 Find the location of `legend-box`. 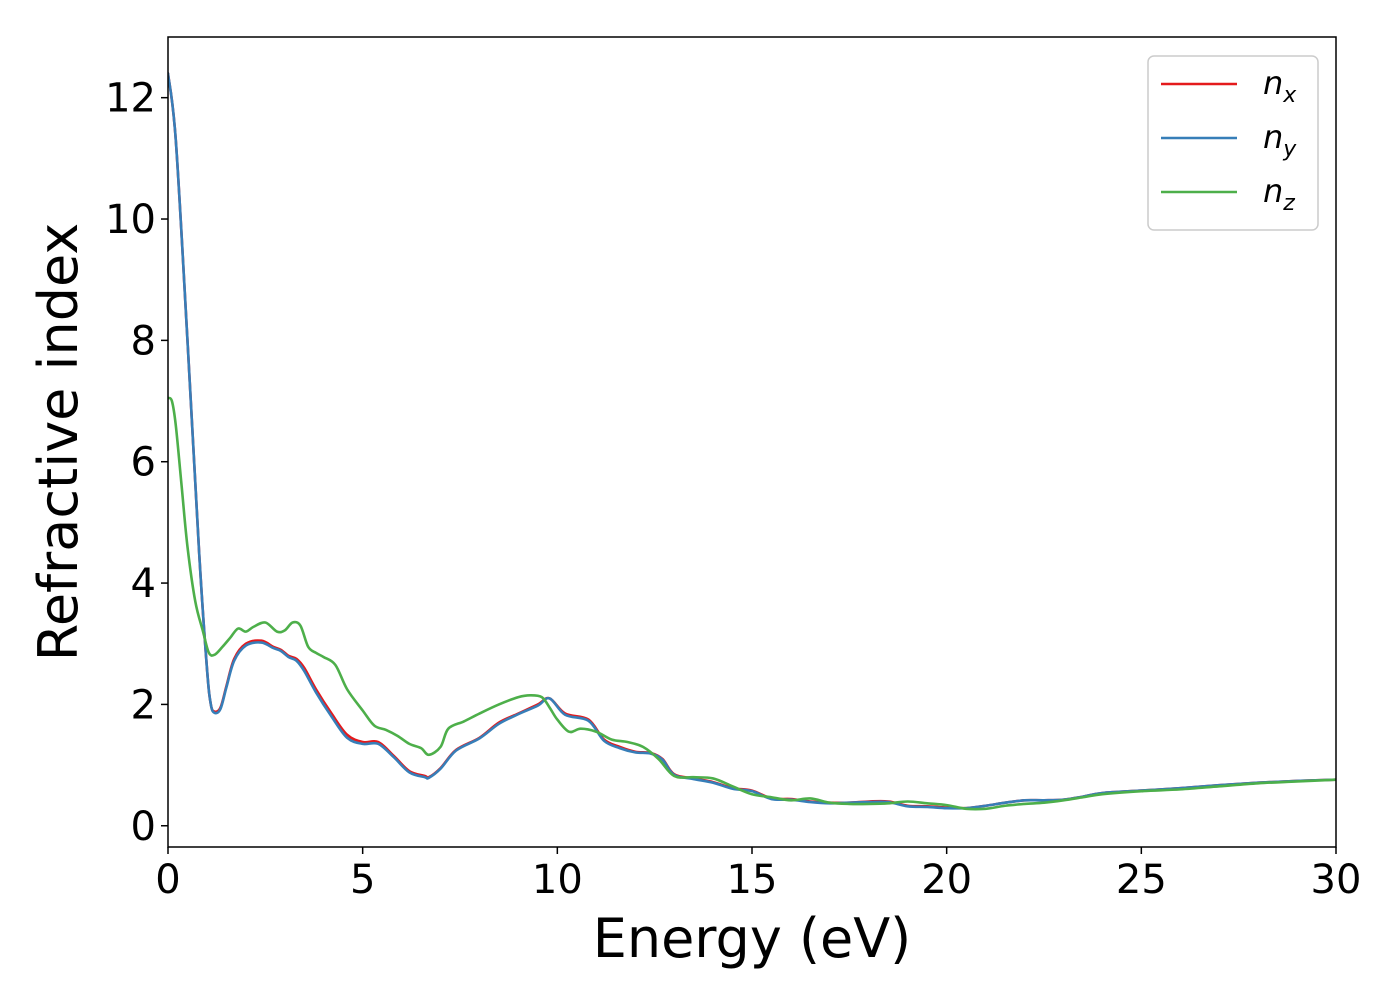

legend-box is located at coordinates (1233, 143).